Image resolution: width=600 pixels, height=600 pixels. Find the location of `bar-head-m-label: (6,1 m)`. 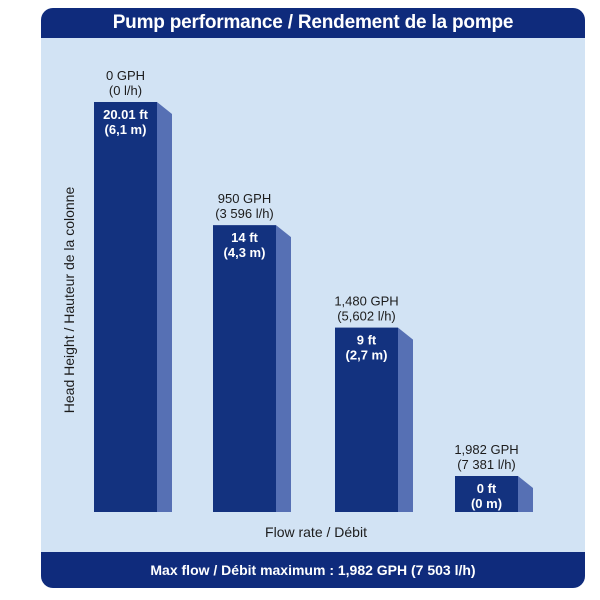

bar-head-m-label: (6,1 m) is located at coordinates (126, 129).